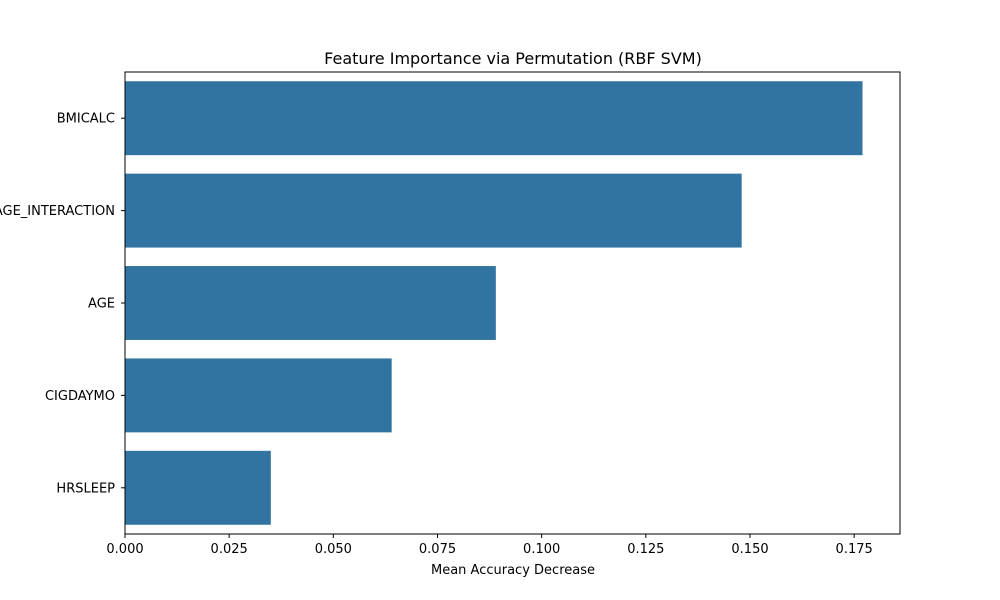 This screenshot has height=600, width=1000. I want to click on x-tick-label: 0.125, so click(645, 549).